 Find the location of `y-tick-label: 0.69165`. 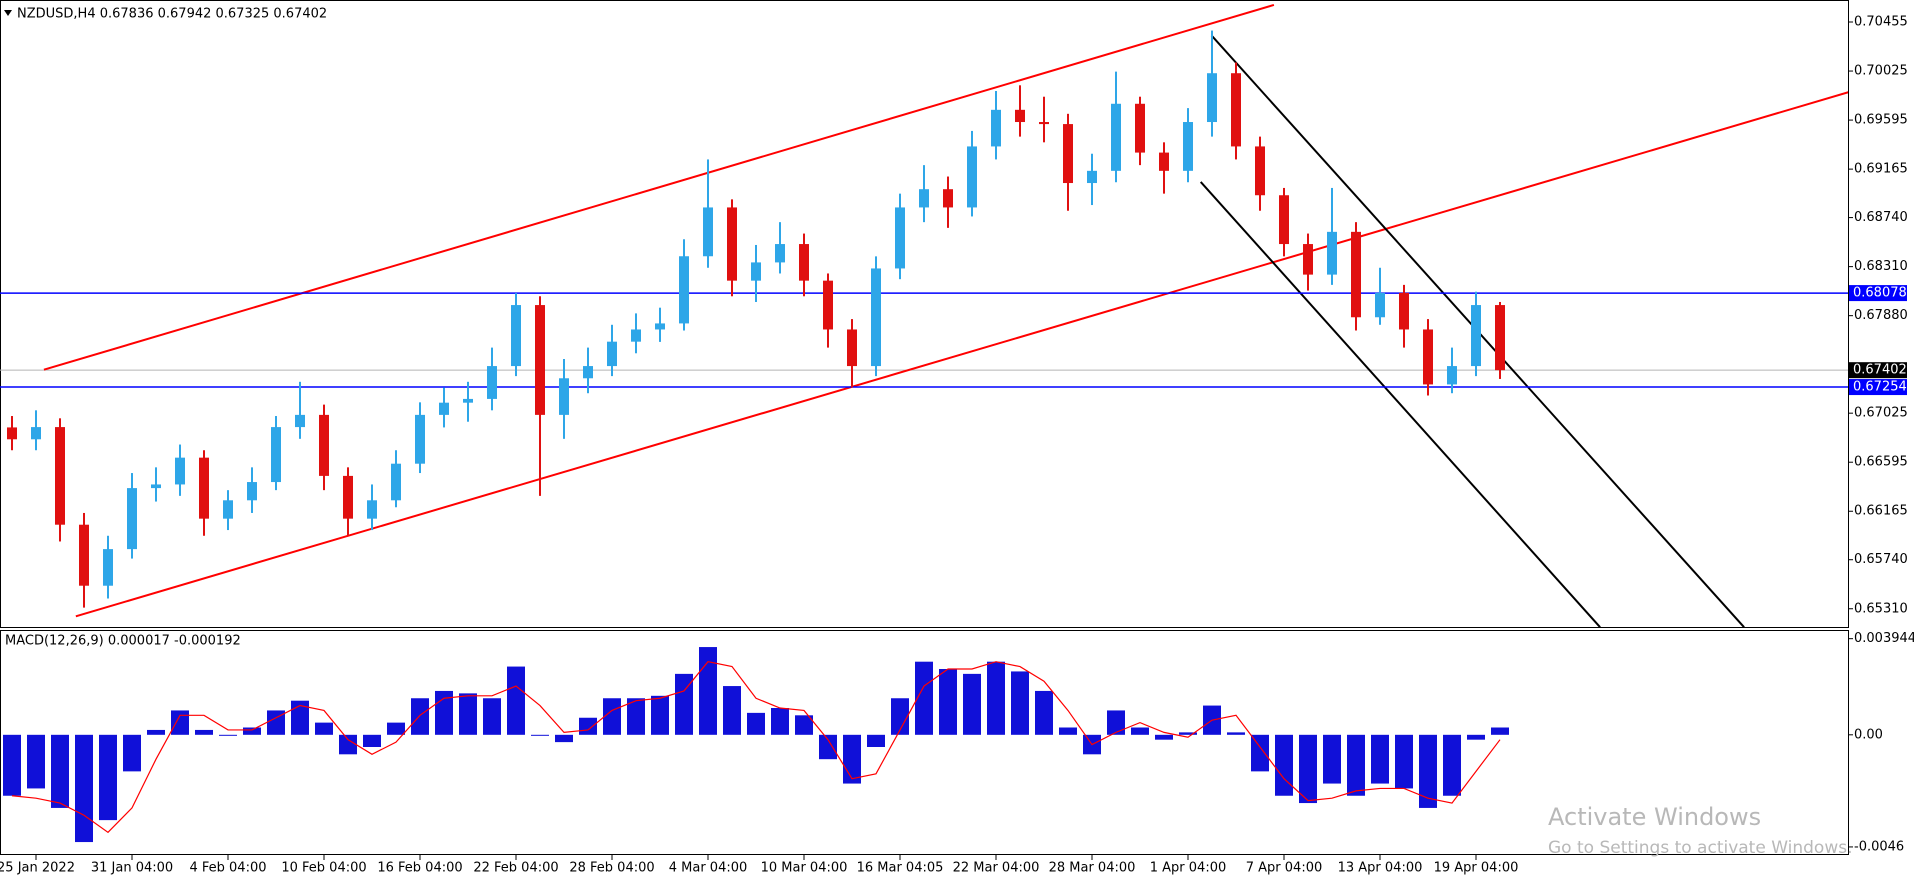

y-tick-label: 0.69165 is located at coordinates (1881, 169).